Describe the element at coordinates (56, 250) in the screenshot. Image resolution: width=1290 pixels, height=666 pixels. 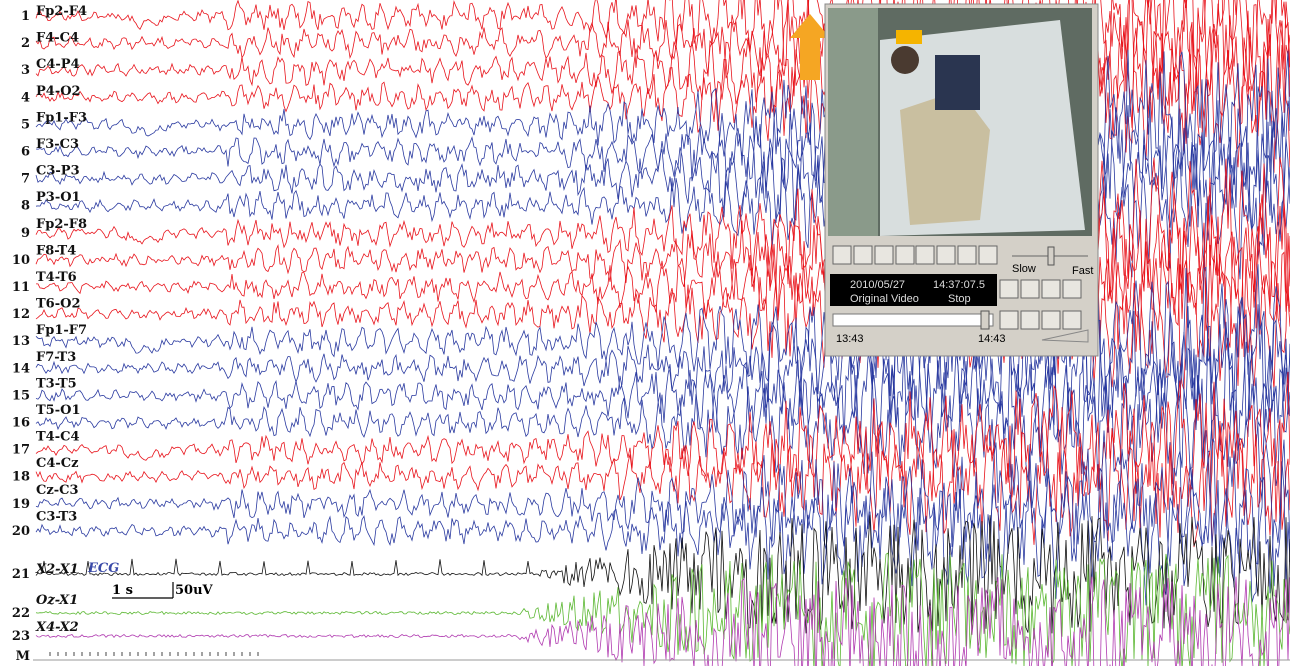
I see `channel-label: F8-T4` at that location.